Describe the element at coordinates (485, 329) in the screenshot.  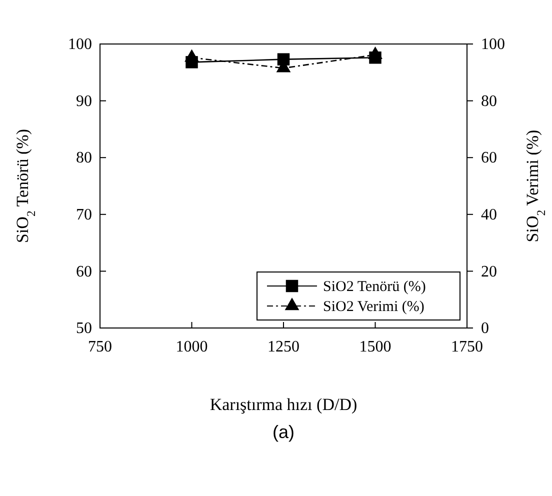
I see `y2-tick-label: 0` at that location.